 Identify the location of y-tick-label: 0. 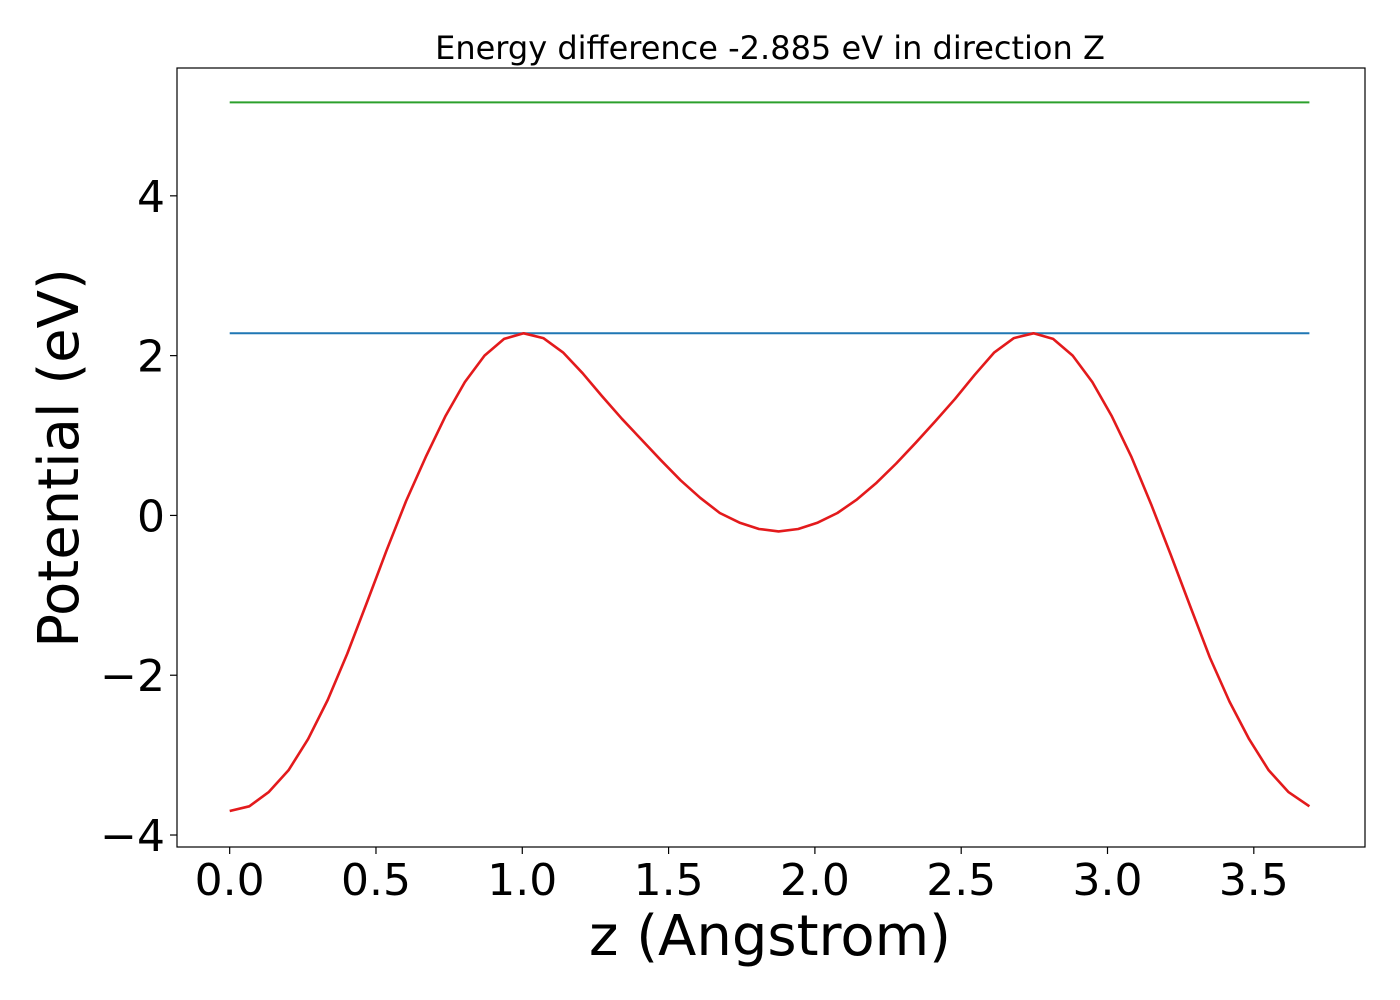
(151, 516).